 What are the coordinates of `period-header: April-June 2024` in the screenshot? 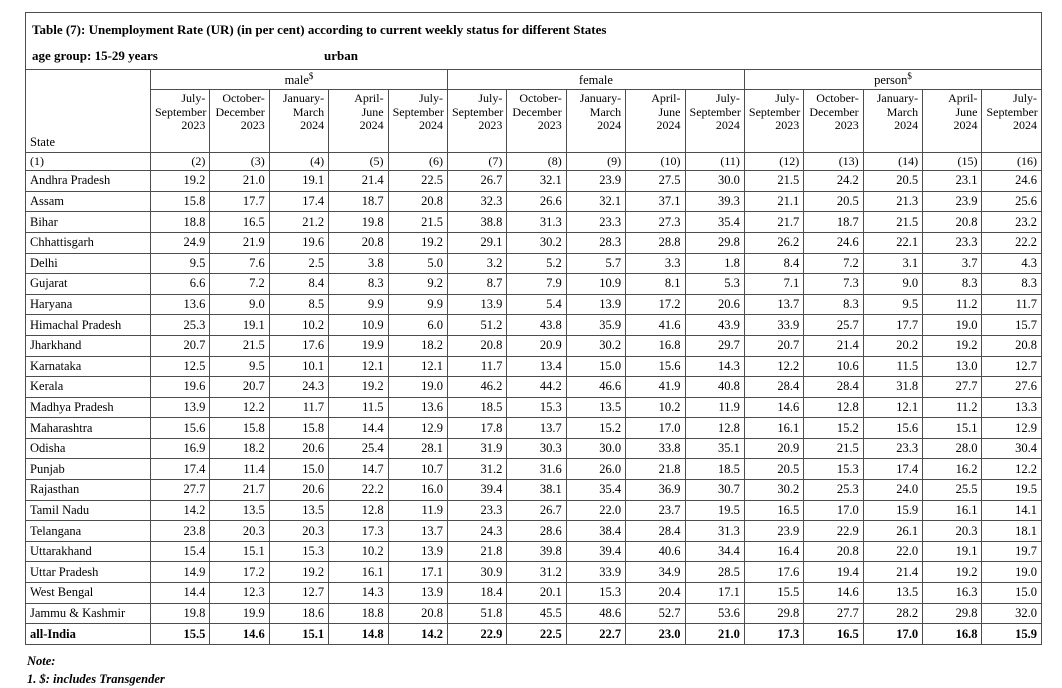 It's located at (952, 121).